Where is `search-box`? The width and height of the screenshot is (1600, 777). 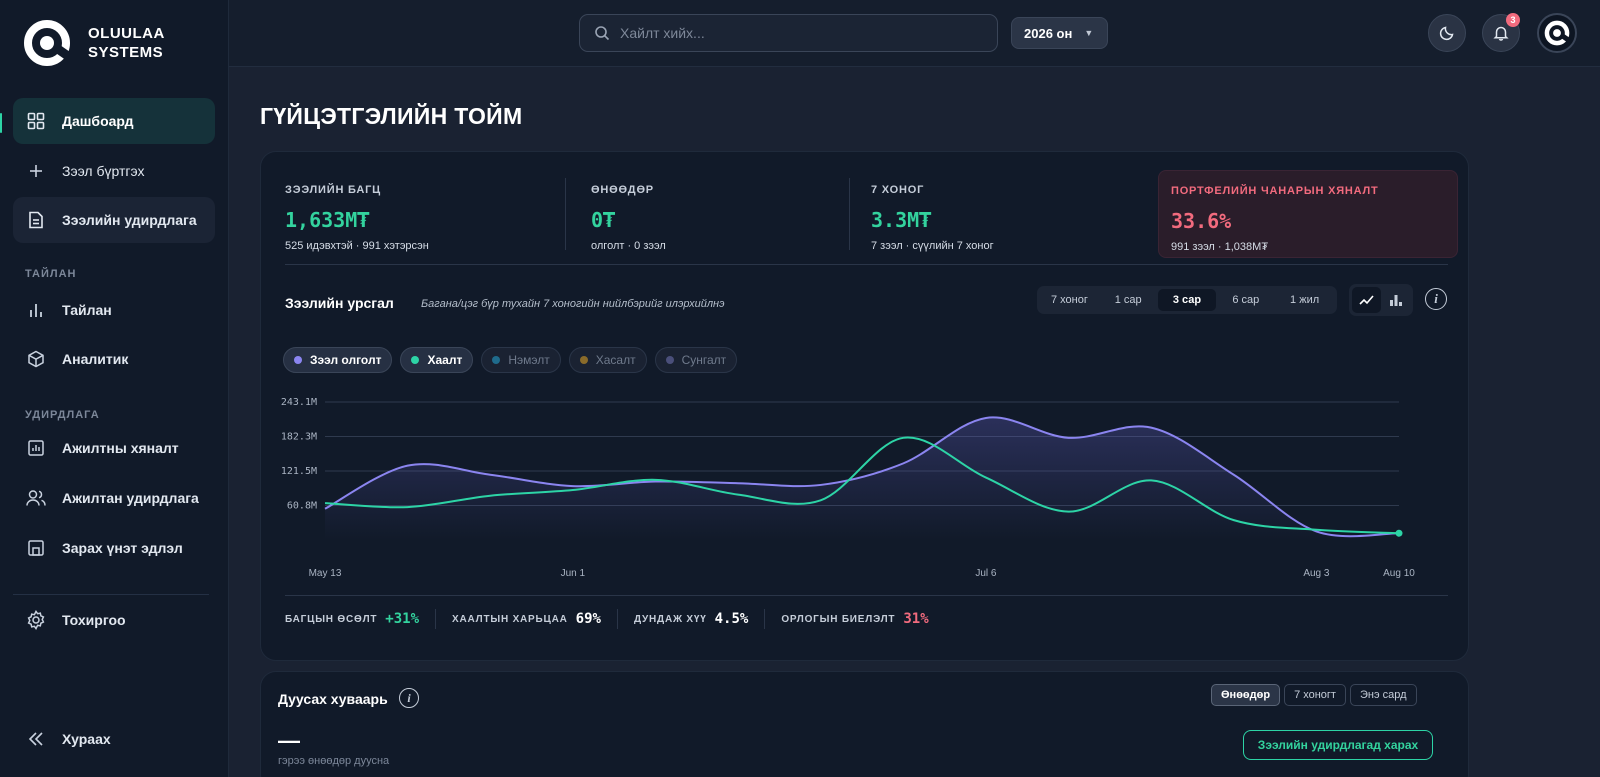 search-box is located at coordinates (788, 33).